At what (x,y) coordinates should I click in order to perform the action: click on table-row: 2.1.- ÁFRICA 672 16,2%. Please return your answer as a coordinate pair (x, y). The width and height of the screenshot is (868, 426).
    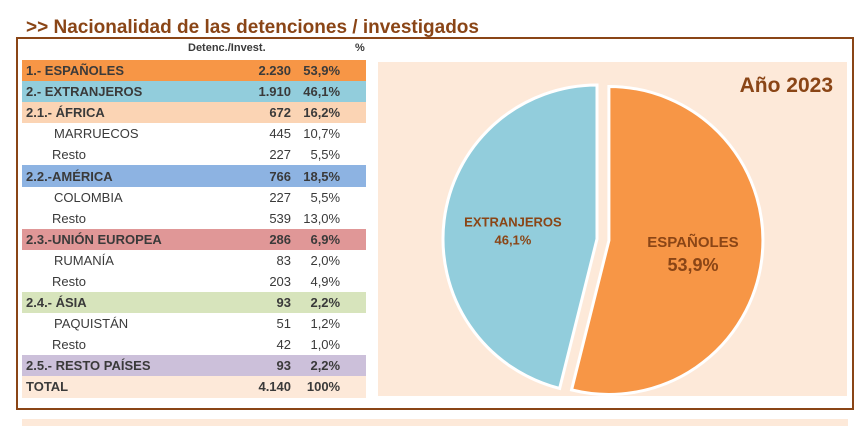
    Looking at the image, I should click on (194, 113).